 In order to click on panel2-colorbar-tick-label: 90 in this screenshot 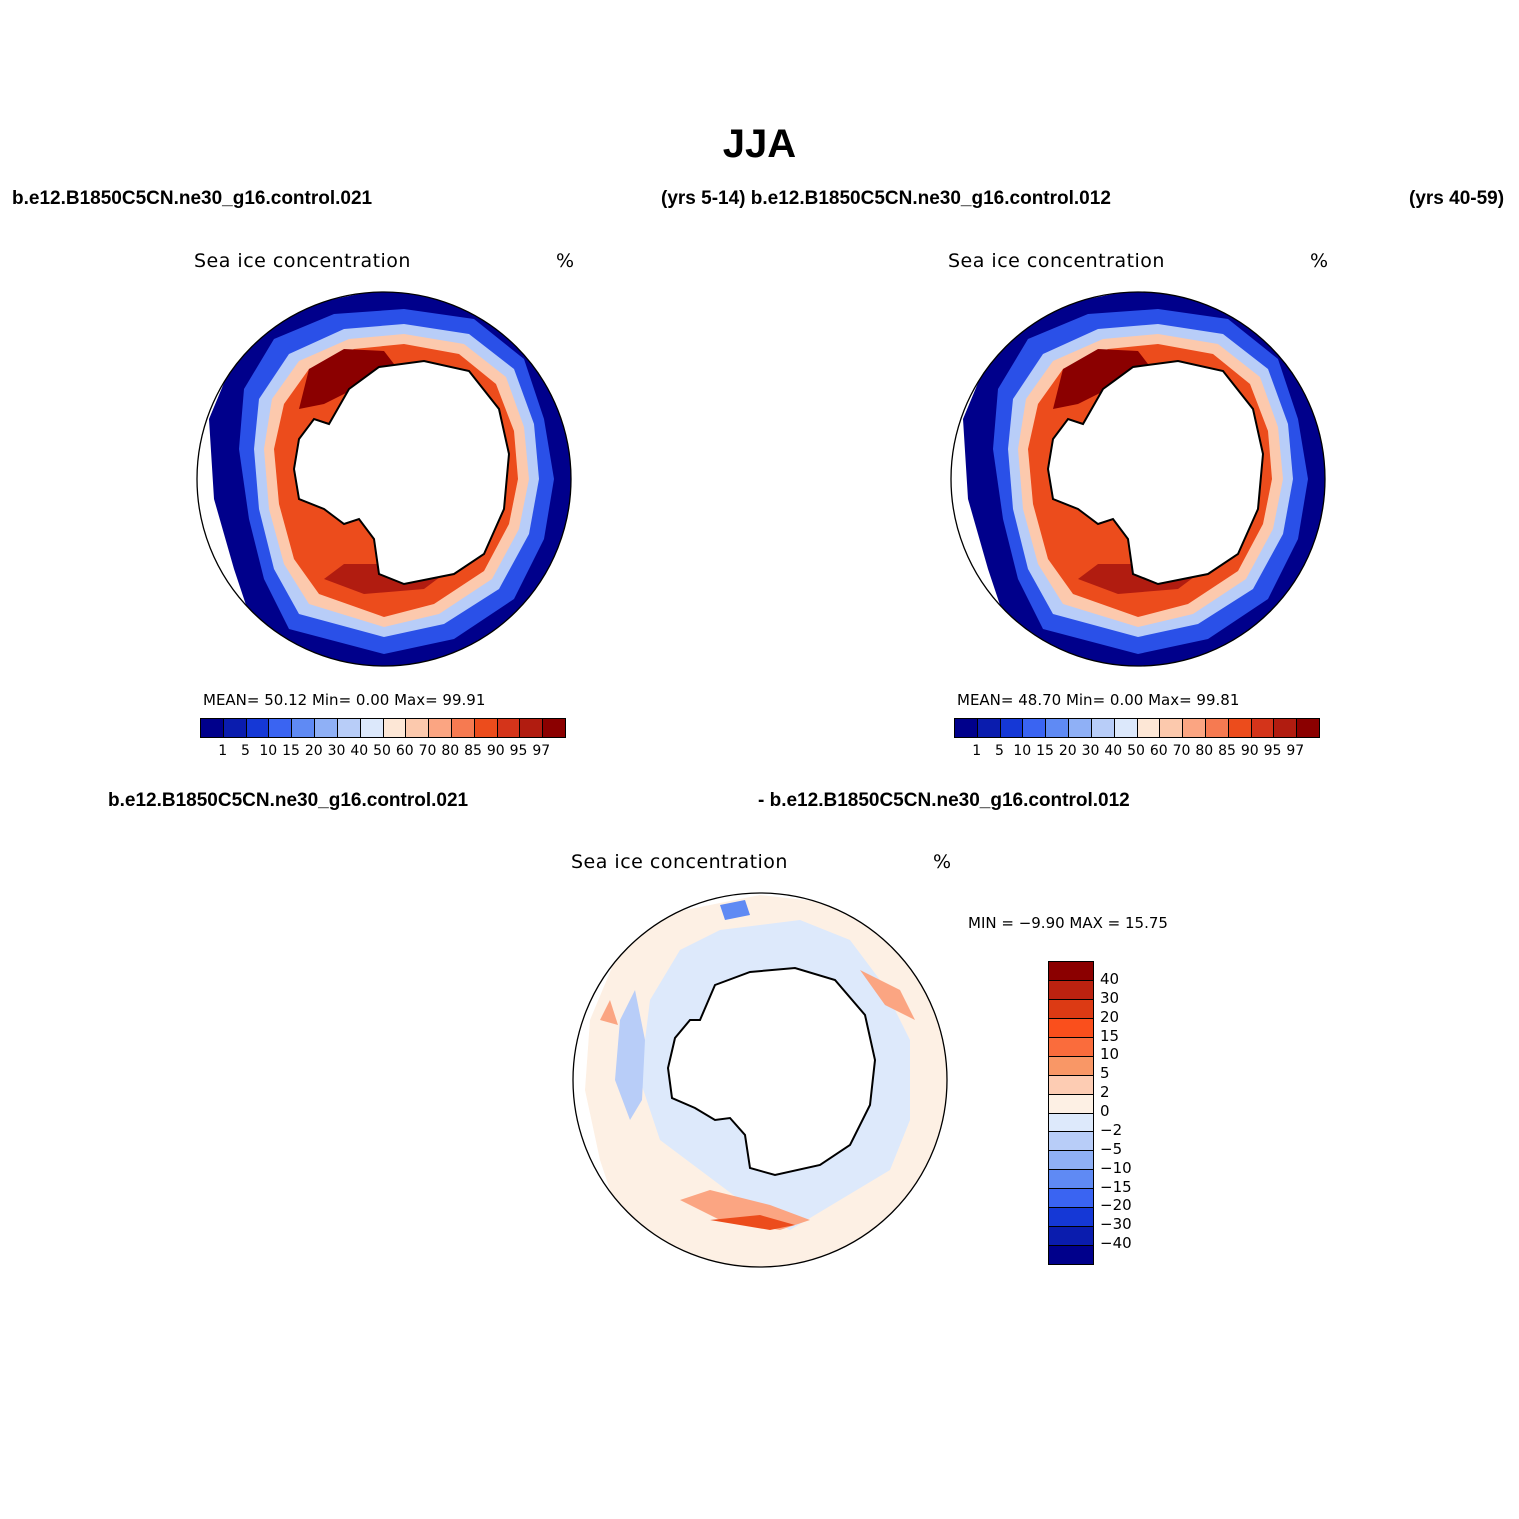, I will do `click(1249, 751)`.